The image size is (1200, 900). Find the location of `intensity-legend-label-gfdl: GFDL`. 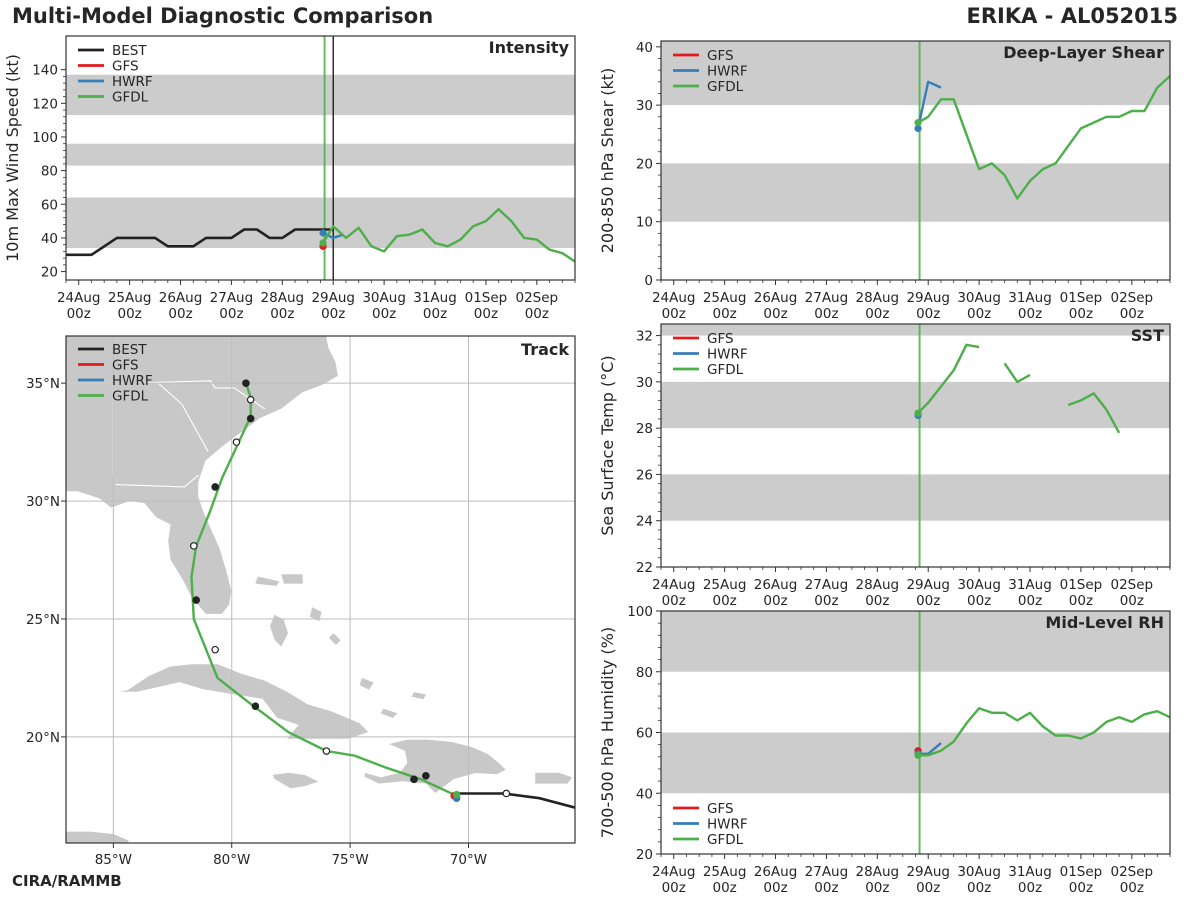

intensity-legend-label-gfdl: GFDL is located at coordinates (130, 98).